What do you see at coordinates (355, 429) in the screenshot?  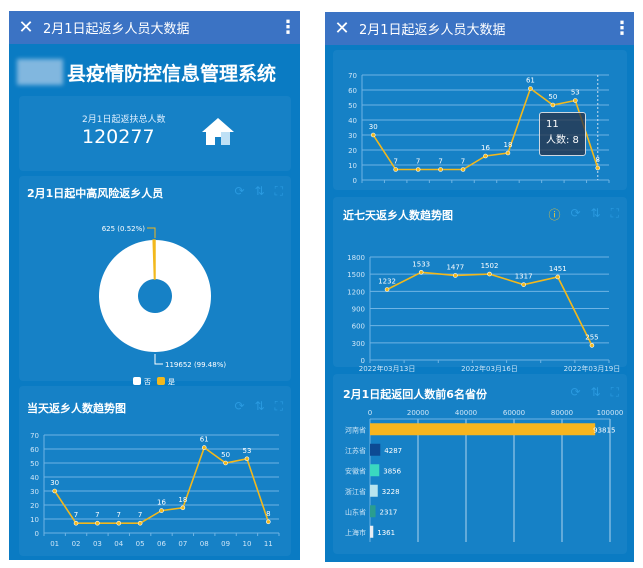 I see `y-category-label: 河南省` at bounding box center [355, 429].